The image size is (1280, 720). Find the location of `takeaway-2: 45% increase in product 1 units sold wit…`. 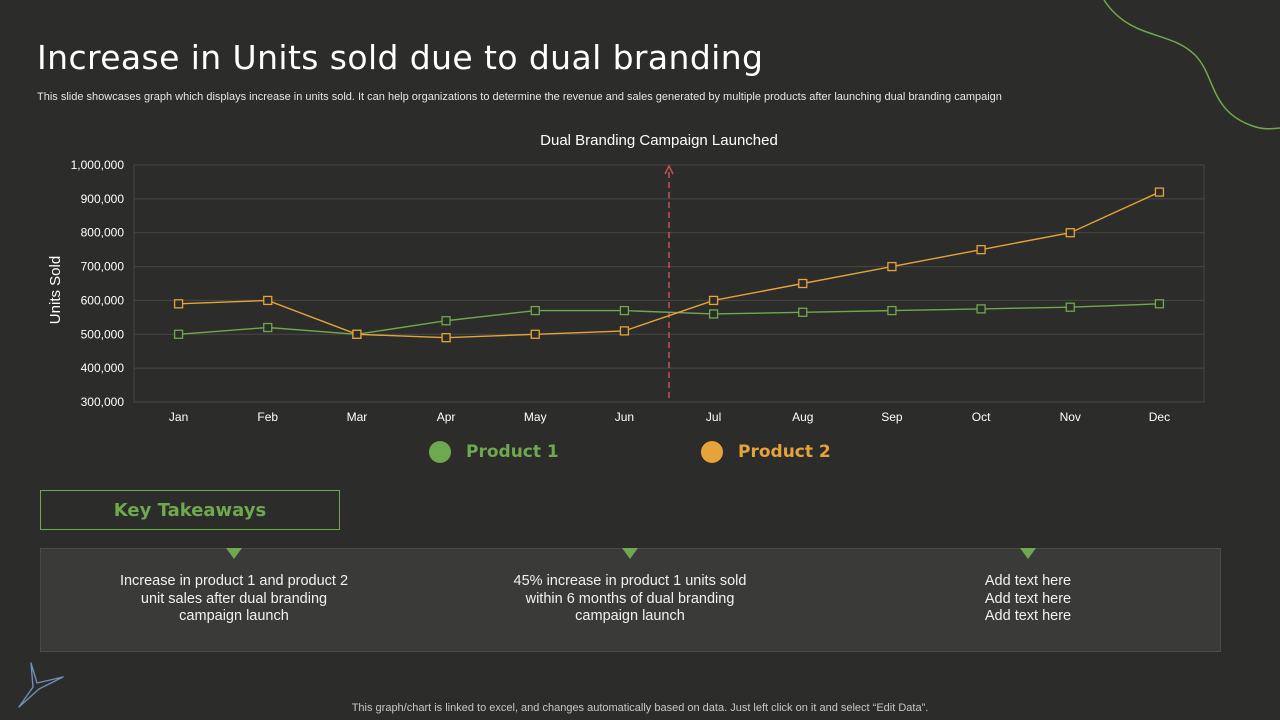

takeaway-2: 45% increase in product 1 units sold wit… is located at coordinates (630, 598).